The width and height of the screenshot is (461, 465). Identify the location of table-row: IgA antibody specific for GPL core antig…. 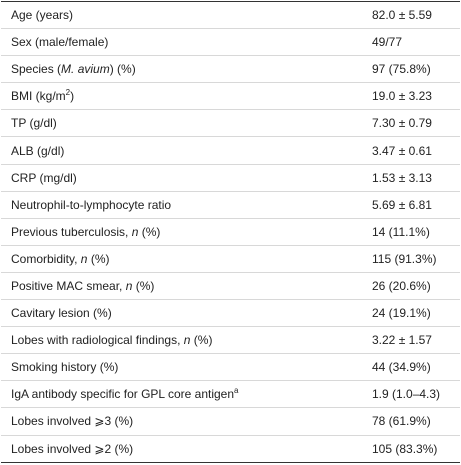
(230, 394).